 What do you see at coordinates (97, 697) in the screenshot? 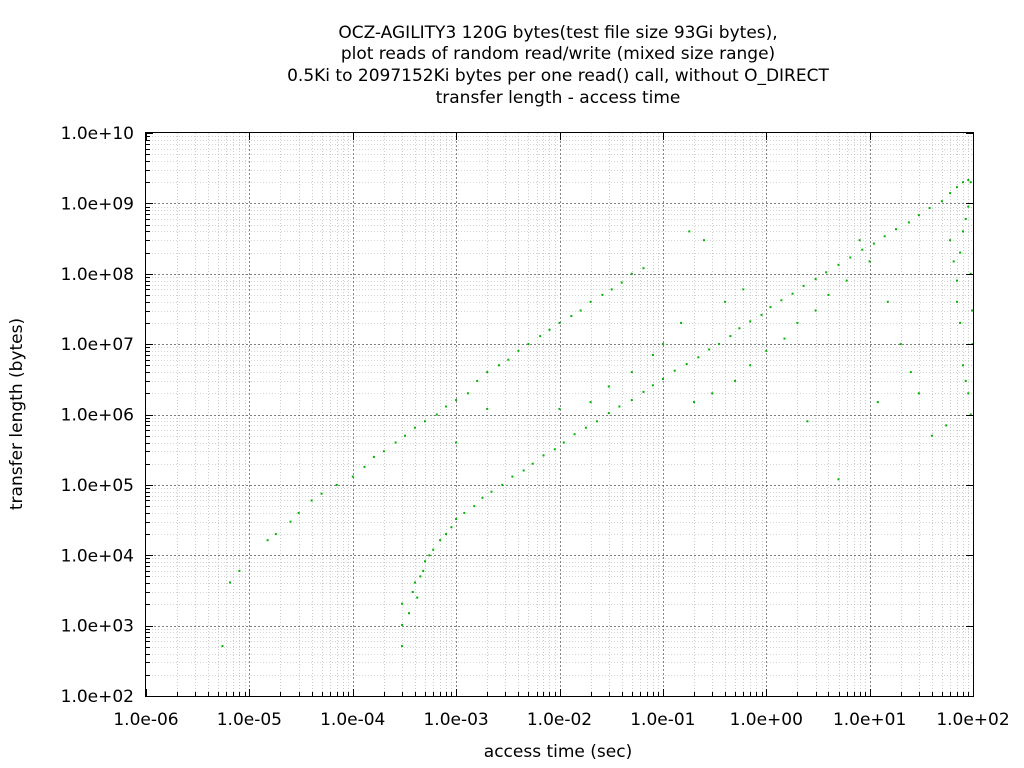
I see `y-tick-label: 1.0e+02` at bounding box center [97, 697].